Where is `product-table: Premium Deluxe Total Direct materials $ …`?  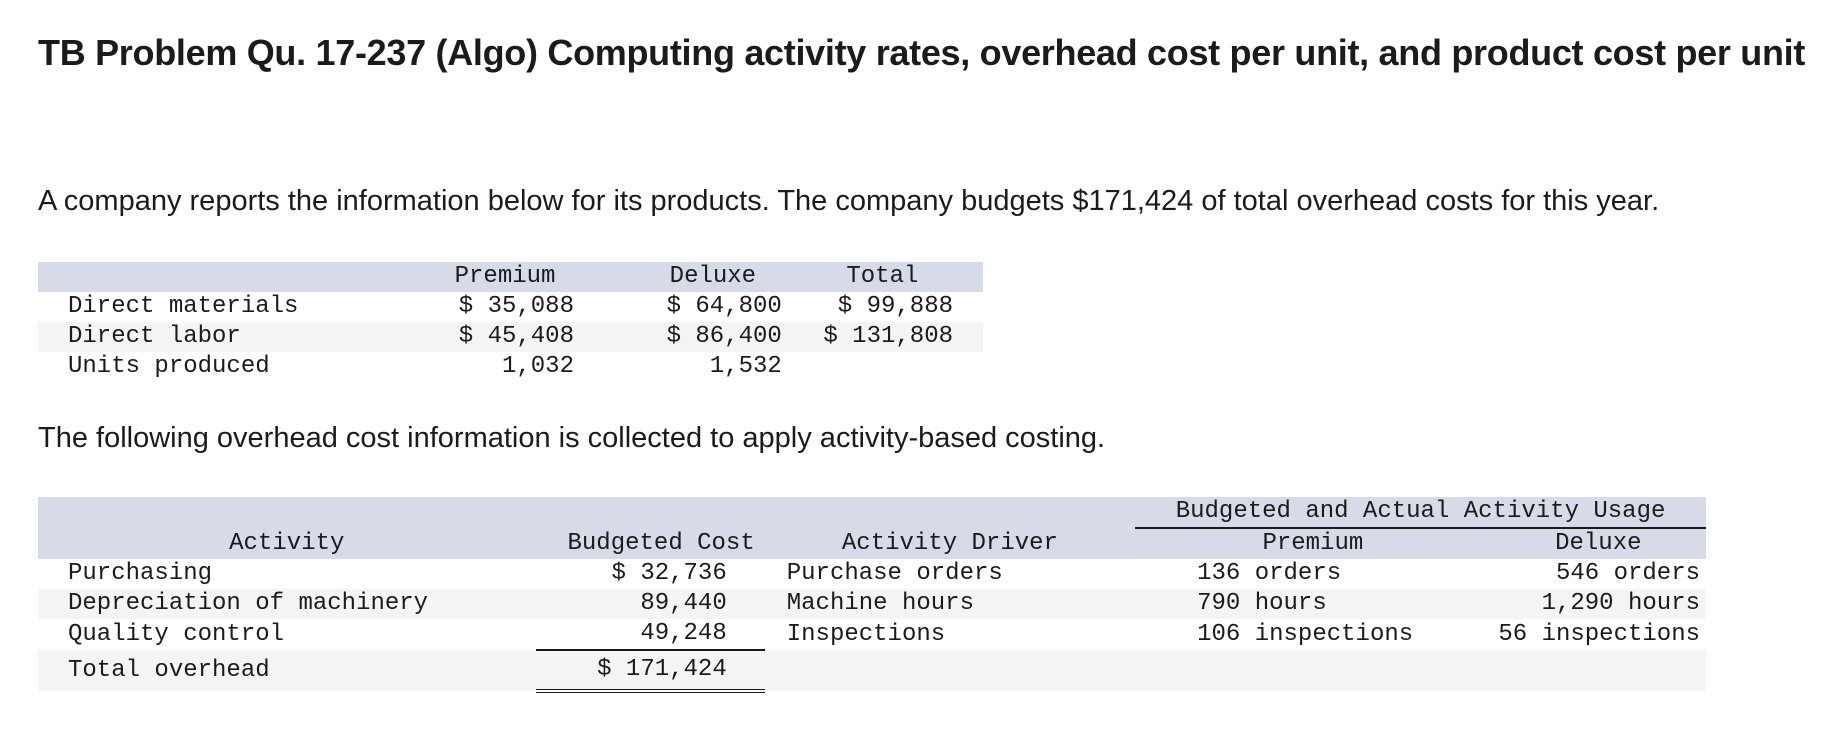
product-table: Premium Deluxe Total Direct materials $ … is located at coordinates (510, 322).